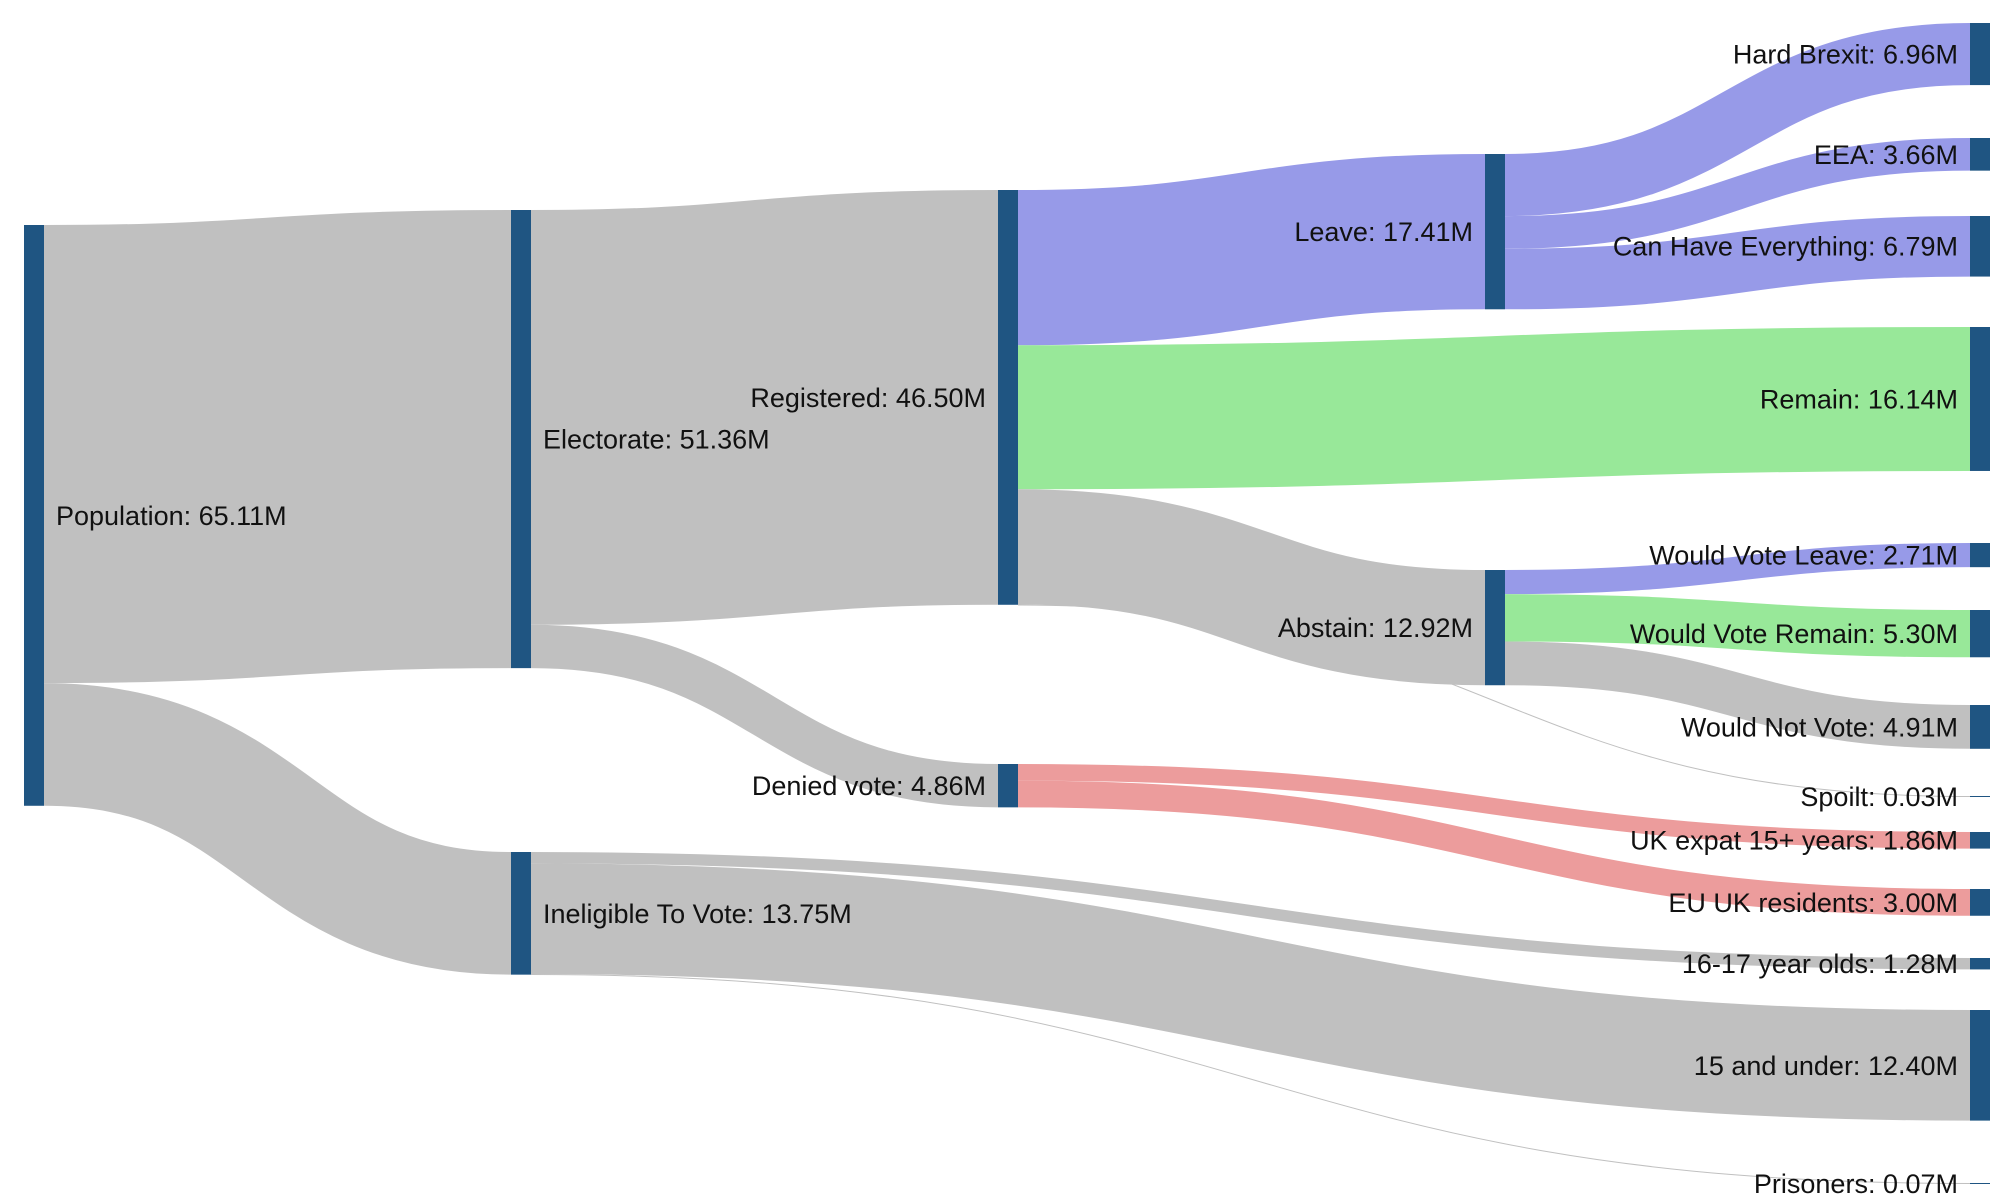 The height and width of the screenshot is (1200, 2000). What do you see at coordinates (1737, 120) in the screenshot?
I see `flow-link-leave-to-hard_brexit` at bounding box center [1737, 120].